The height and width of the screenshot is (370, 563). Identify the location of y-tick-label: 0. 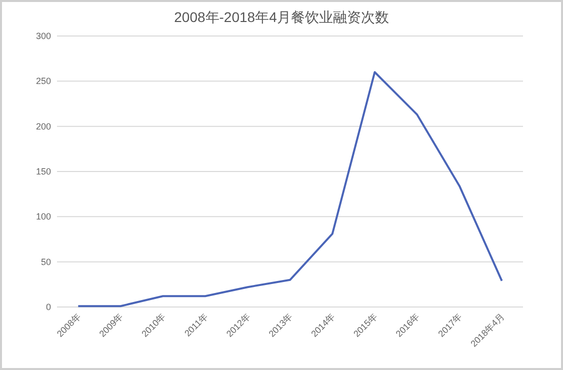
(48, 307).